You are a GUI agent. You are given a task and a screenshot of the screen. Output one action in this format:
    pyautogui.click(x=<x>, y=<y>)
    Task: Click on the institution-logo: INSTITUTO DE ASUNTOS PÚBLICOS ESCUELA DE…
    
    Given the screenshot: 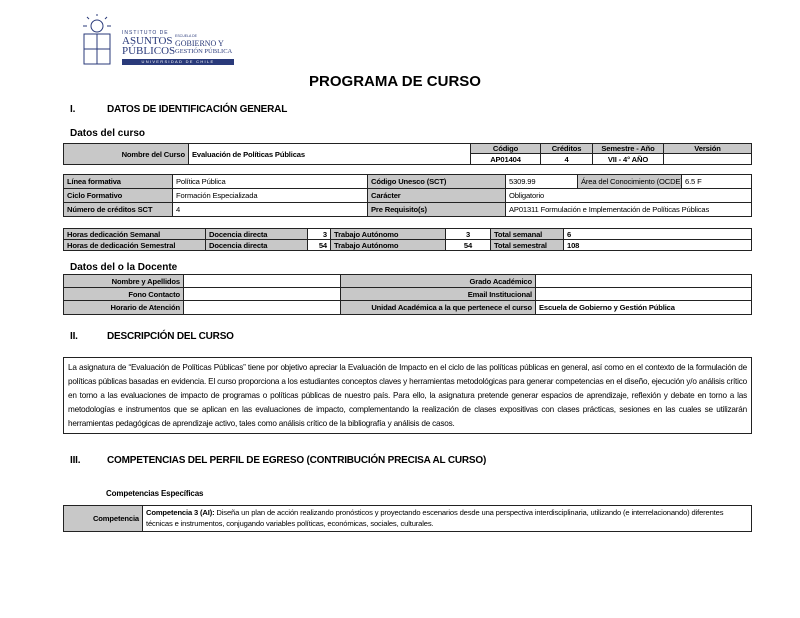 What is the action you would take?
    pyautogui.click(x=160, y=41)
    